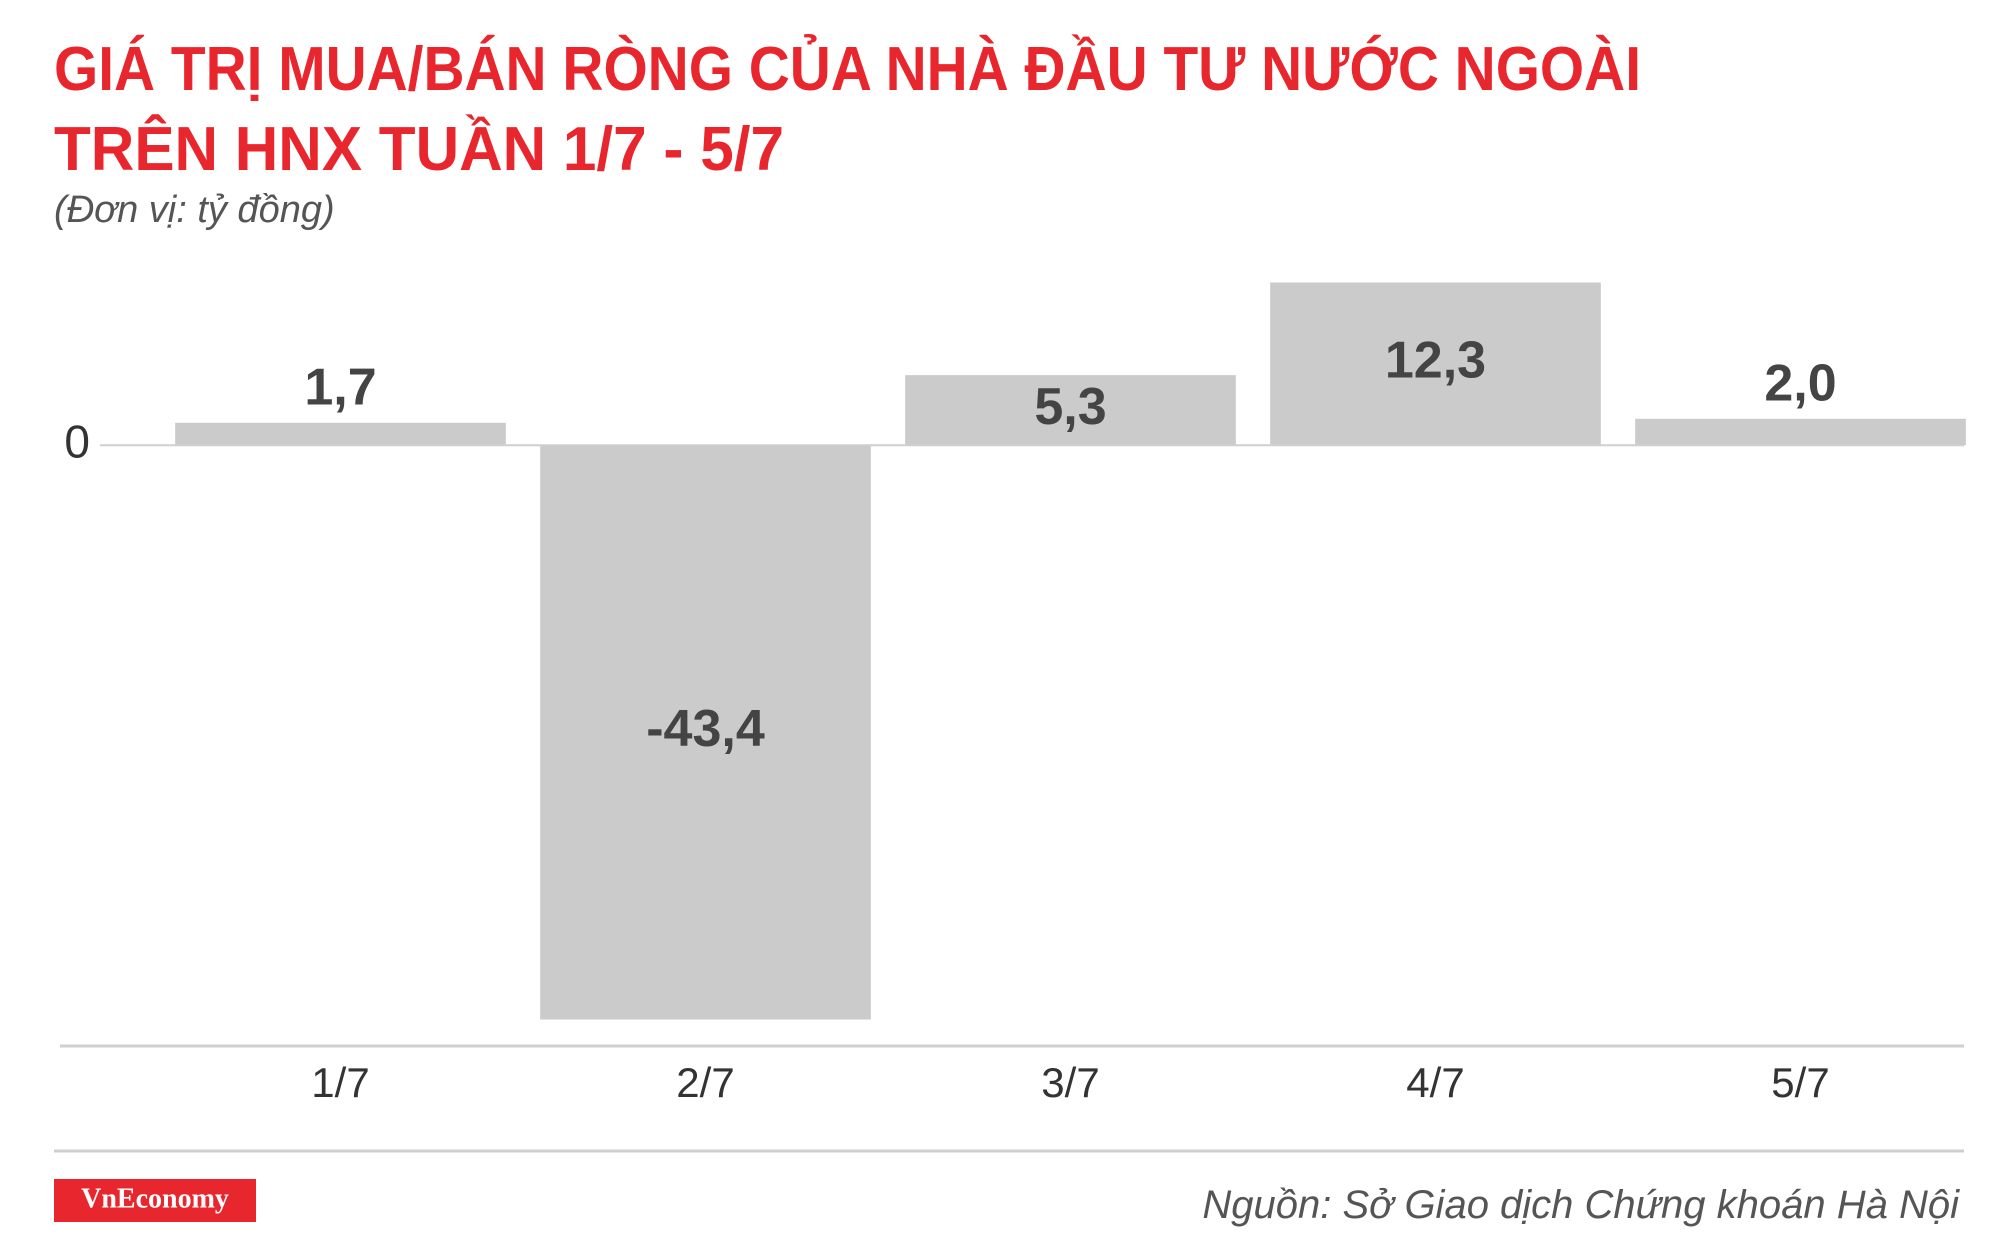 The width and height of the screenshot is (2000, 1235). Describe the element at coordinates (1800, 384) in the screenshot. I see `value-label: 2,0` at that location.